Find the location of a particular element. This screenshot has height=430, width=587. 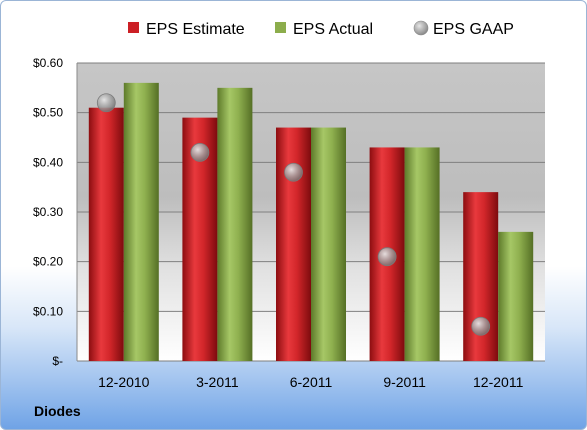

legend-gaap-swatch is located at coordinates (421, 28).